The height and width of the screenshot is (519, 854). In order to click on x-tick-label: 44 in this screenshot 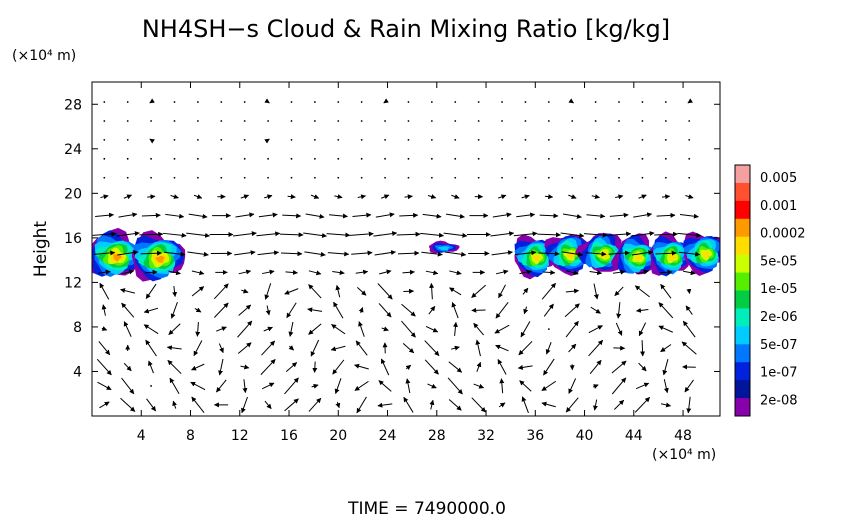, I will do `click(634, 436)`.